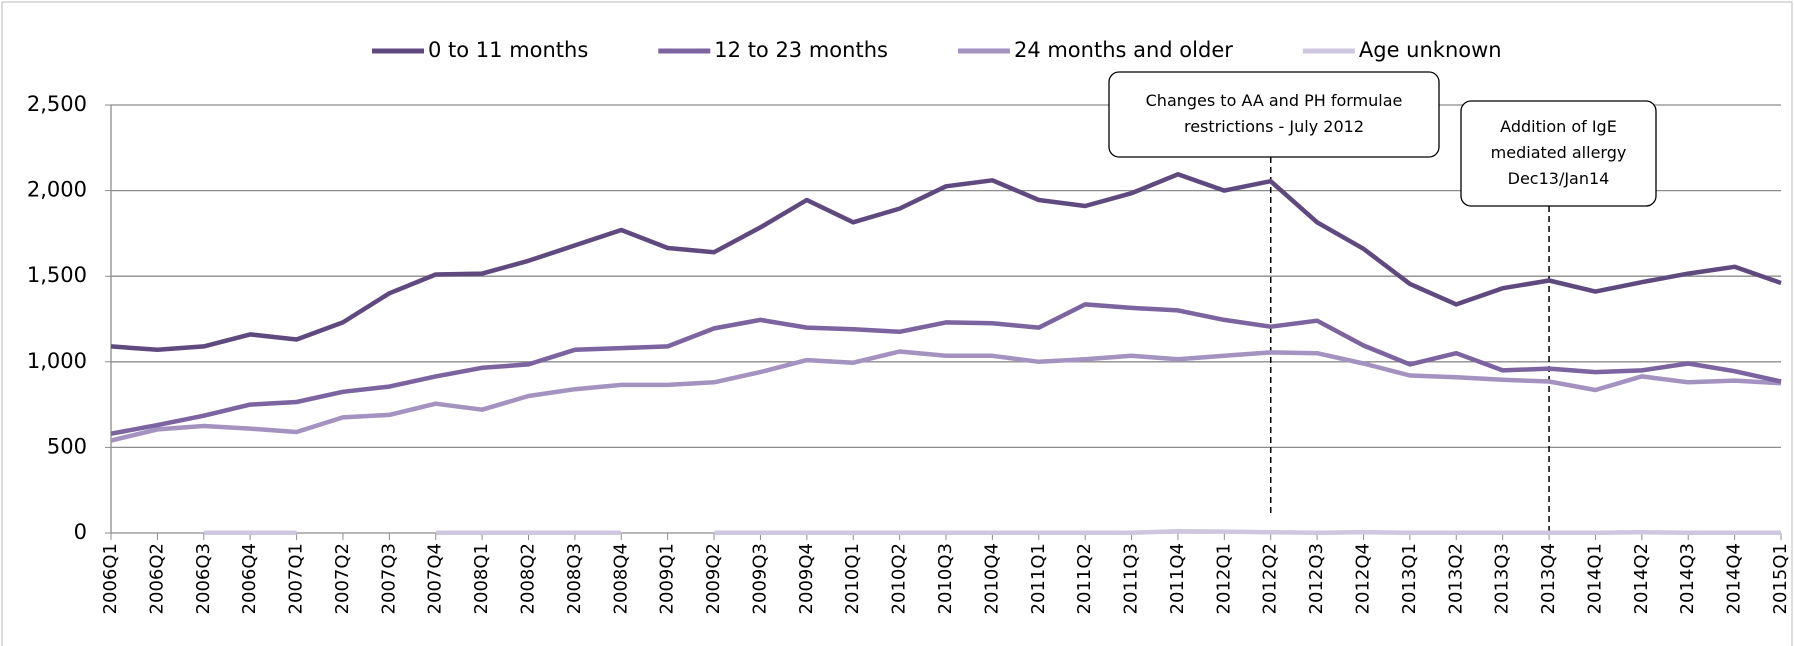 This screenshot has height=646, width=1794. Describe the element at coordinates (1641, 578) in the screenshot. I see `x-tick-label: 2014Q2` at that location.